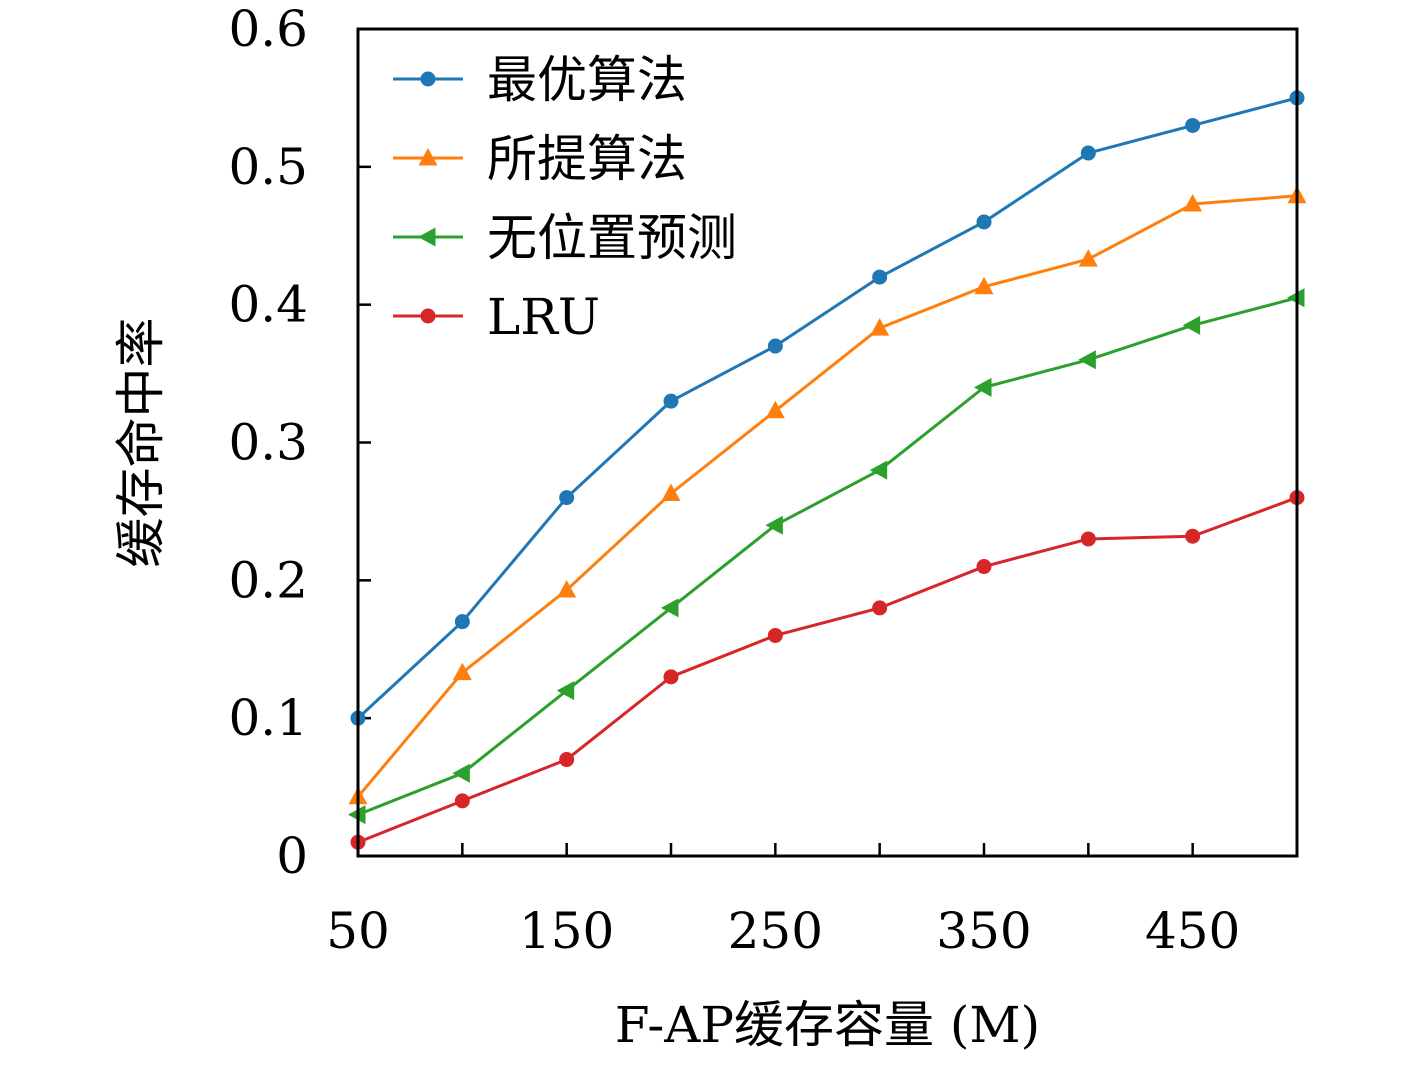 Image resolution: width=1417 pixels, height=1069 pixels. Describe the element at coordinates (268, 580) in the screenshot. I see `y-tick-label: 0.2` at that location.